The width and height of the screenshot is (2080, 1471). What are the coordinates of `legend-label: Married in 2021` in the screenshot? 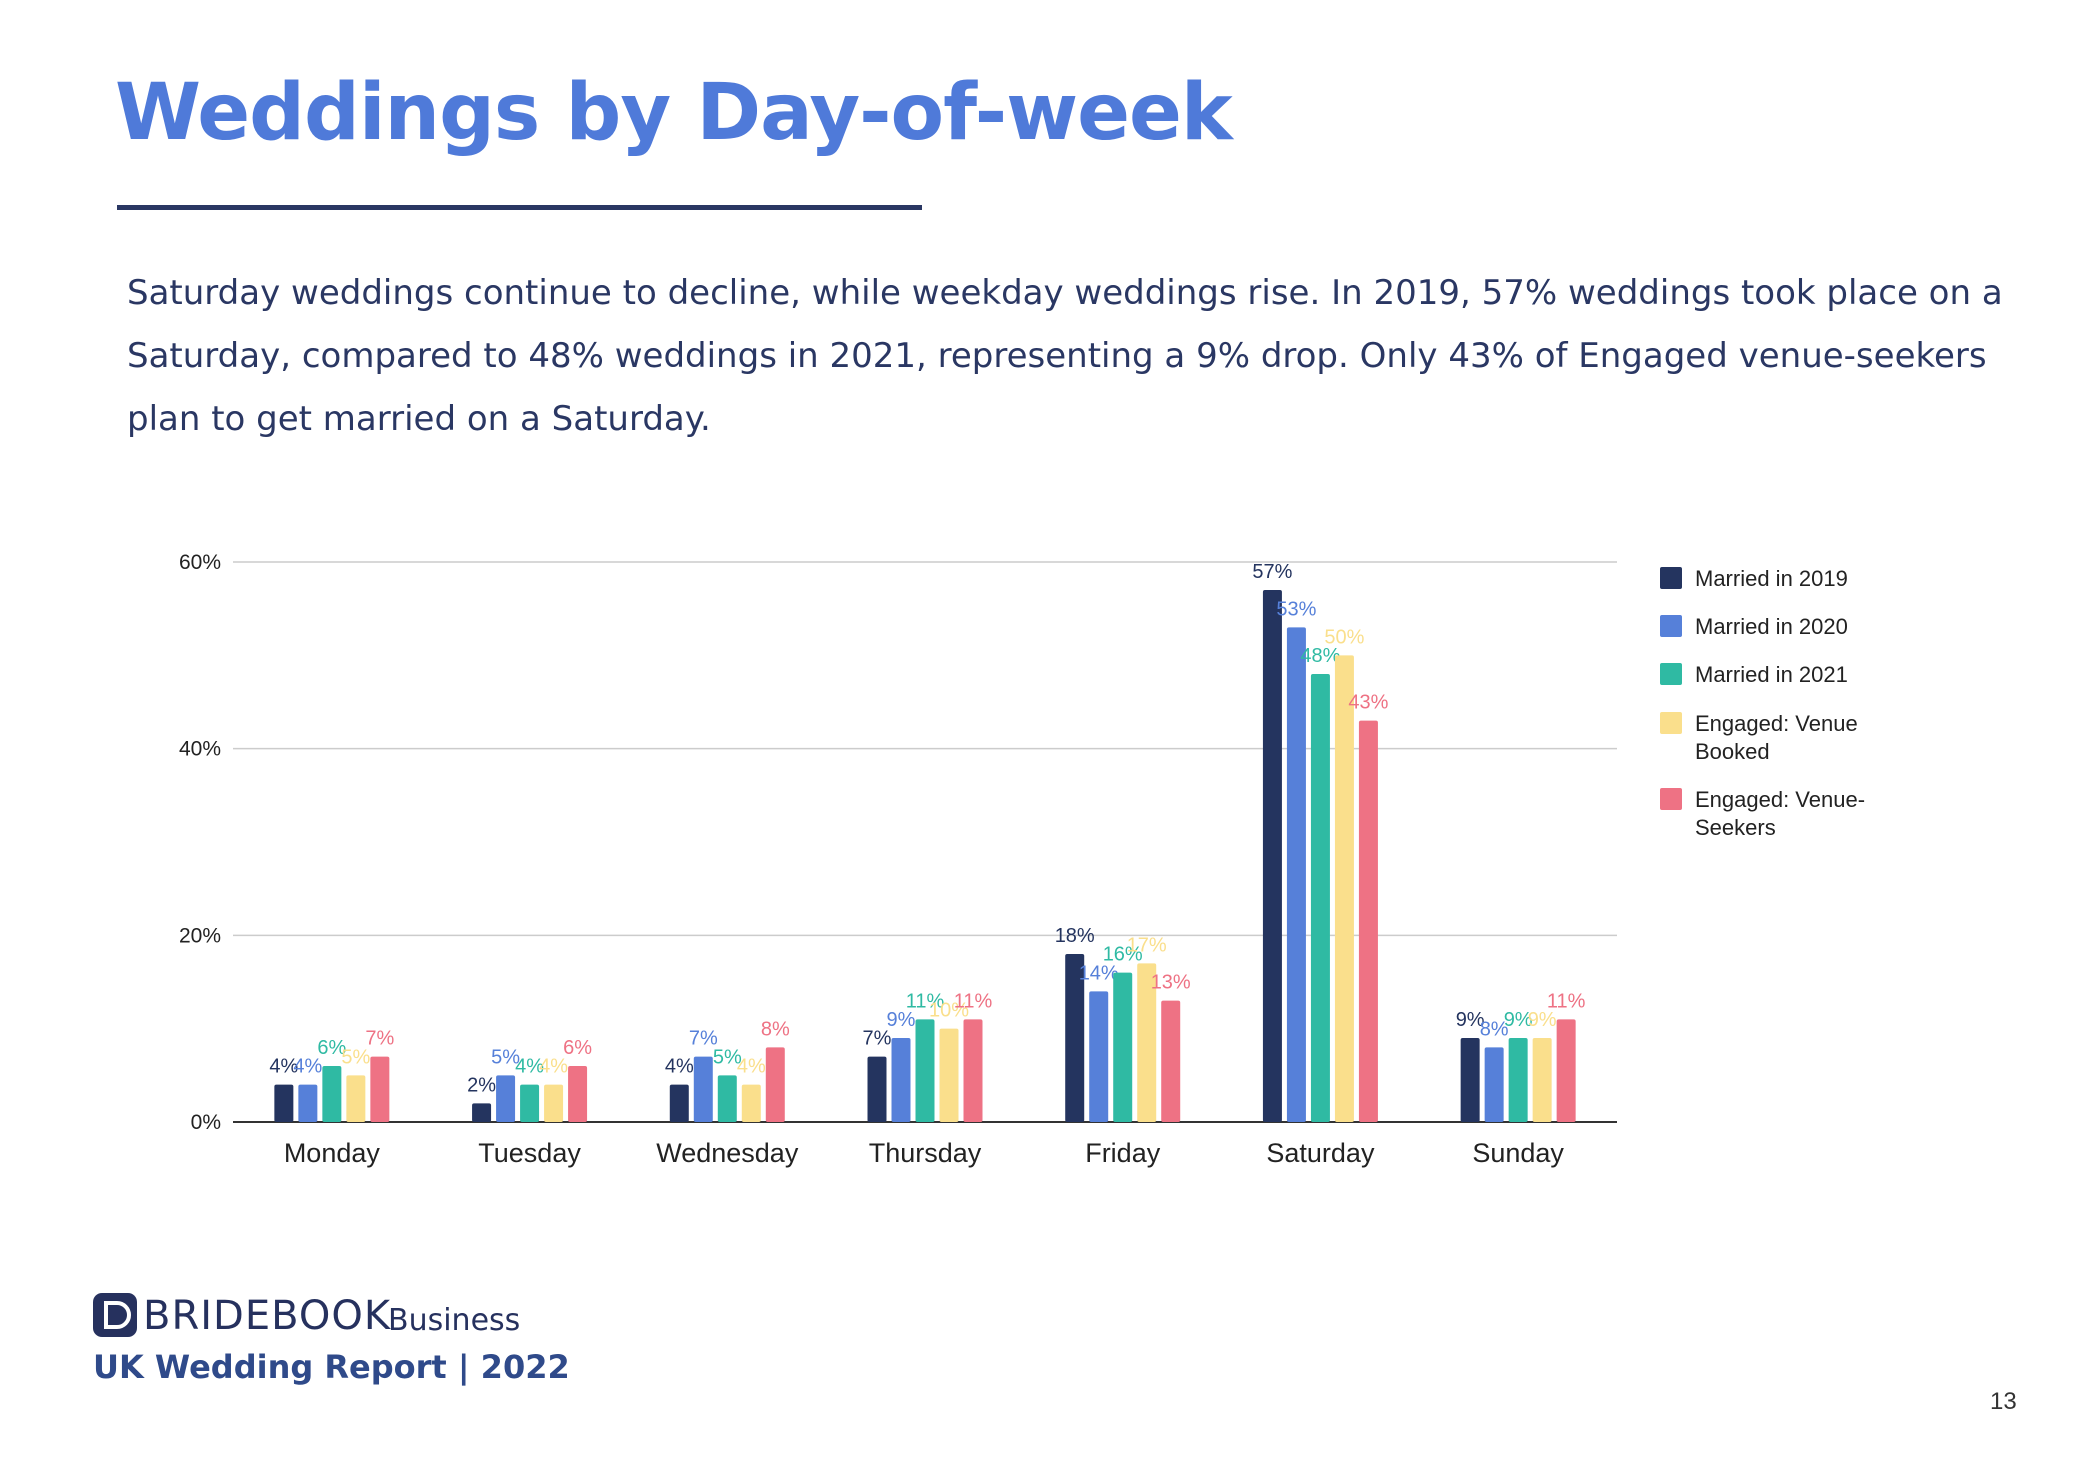 It's located at (1771, 674).